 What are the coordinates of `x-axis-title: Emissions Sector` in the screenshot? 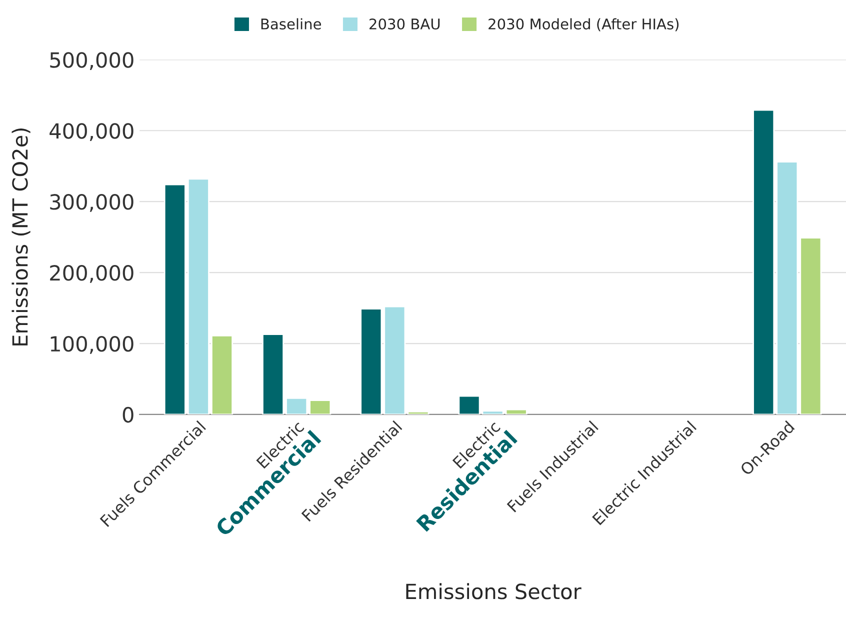 It's located at (494, 591).